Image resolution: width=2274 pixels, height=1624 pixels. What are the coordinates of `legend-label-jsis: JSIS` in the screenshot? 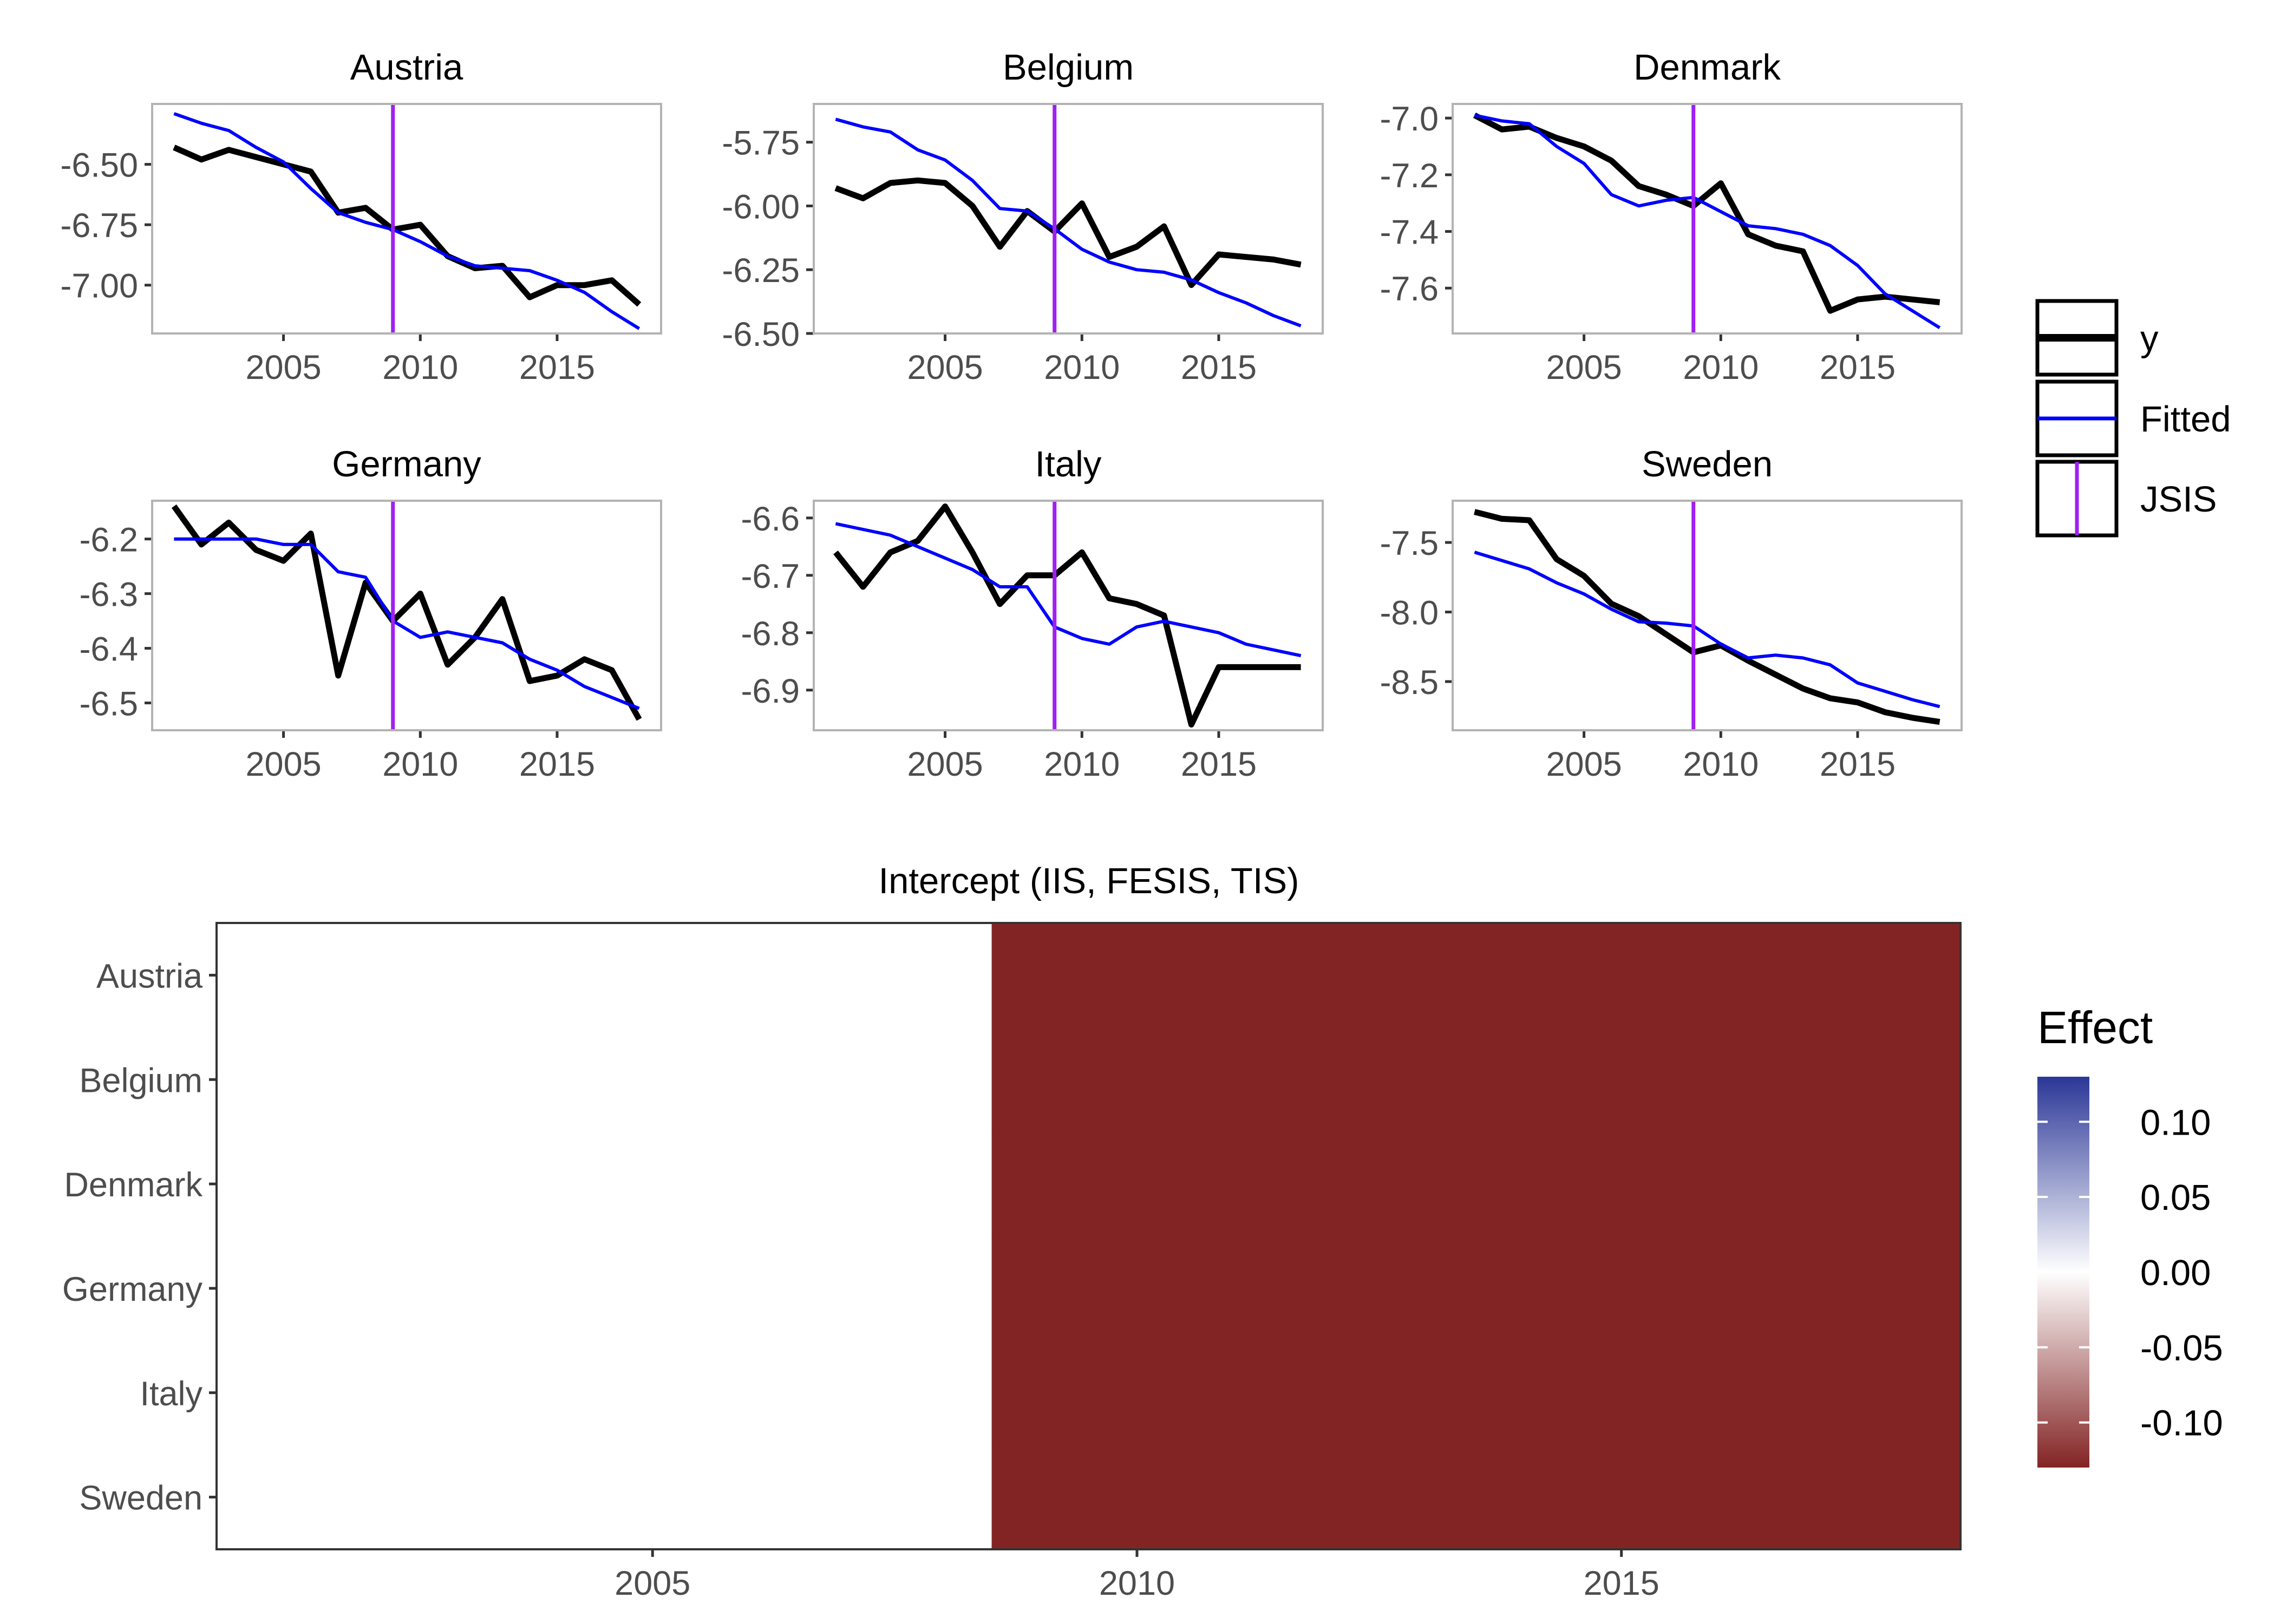 It's located at (2179, 500).